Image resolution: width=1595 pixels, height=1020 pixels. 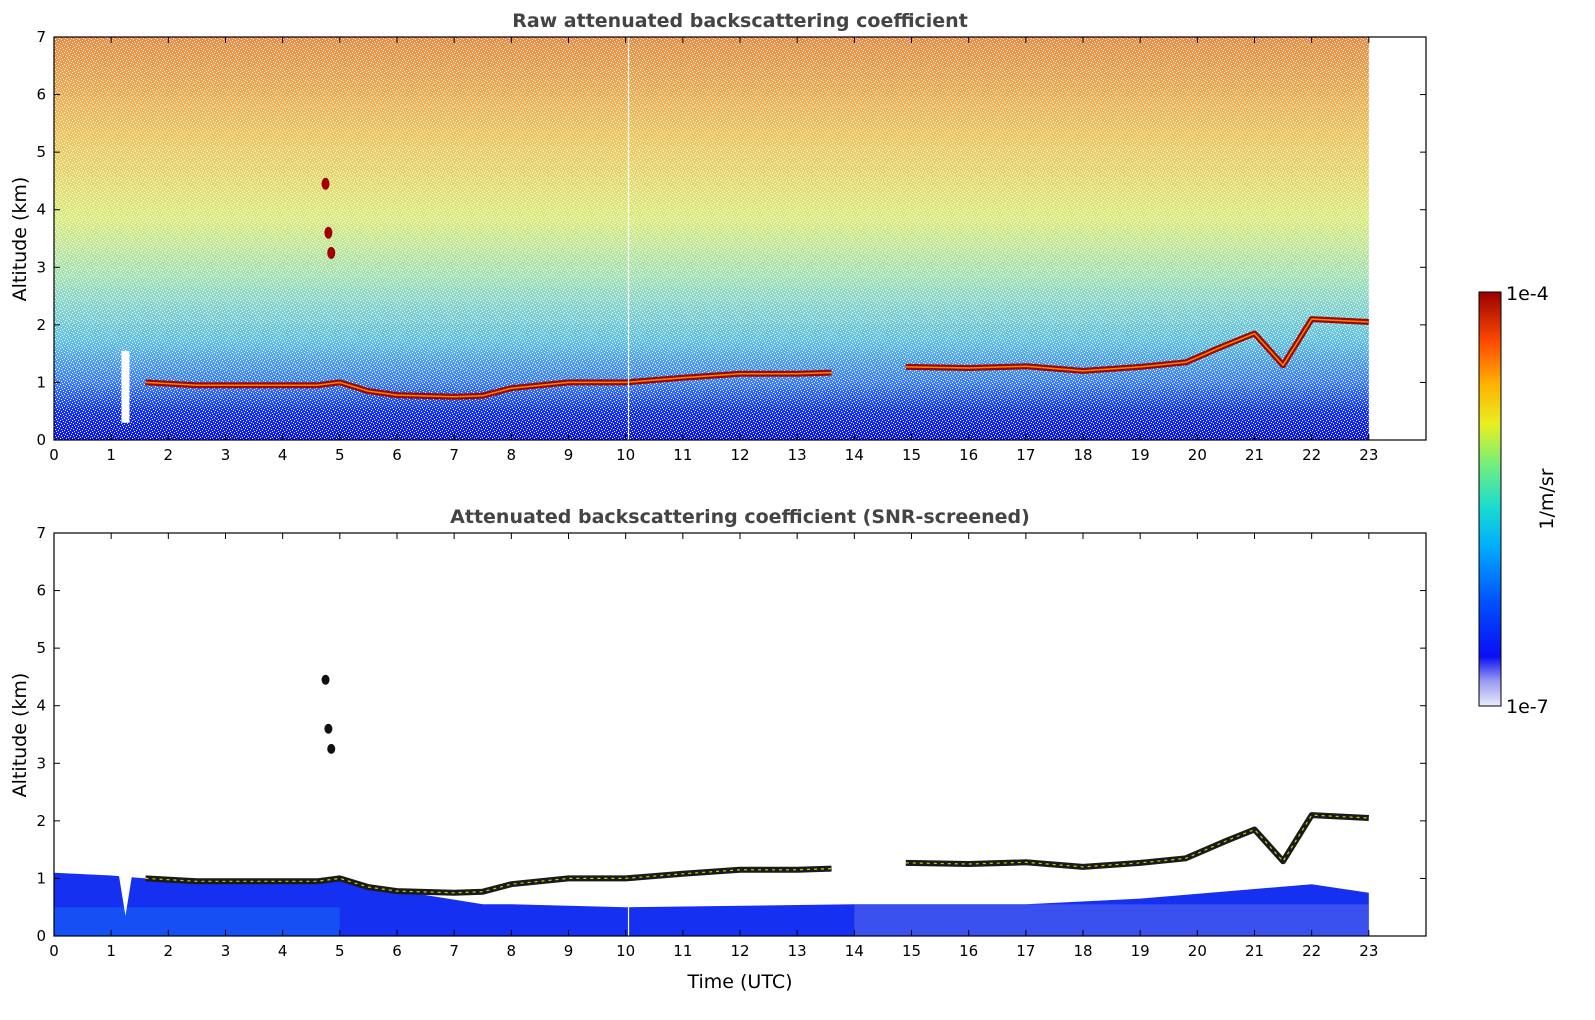 What do you see at coordinates (1518, 500) in the screenshot?
I see `colorbar: 1e-4 1e-7 1/m/sr` at bounding box center [1518, 500].